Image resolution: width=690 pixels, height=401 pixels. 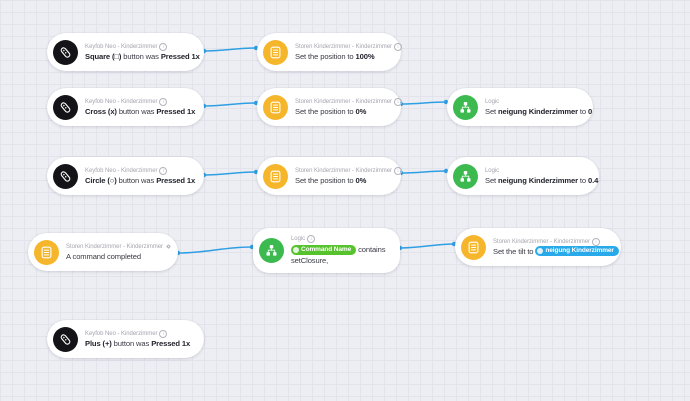 I want to click on variable-tag: Command Name, so click(x=324, y=249).